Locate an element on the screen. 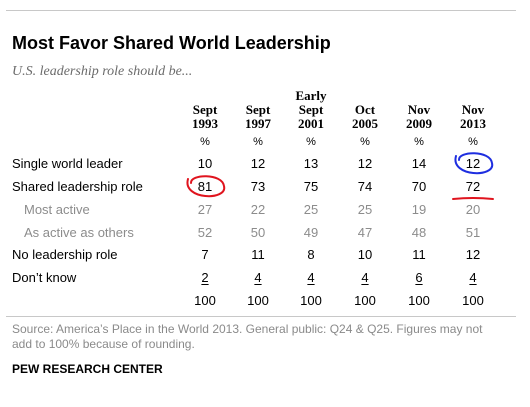 The height and width of the screenshot is (407, 530). table-cell: 20 is located at coordinates (473, 209).